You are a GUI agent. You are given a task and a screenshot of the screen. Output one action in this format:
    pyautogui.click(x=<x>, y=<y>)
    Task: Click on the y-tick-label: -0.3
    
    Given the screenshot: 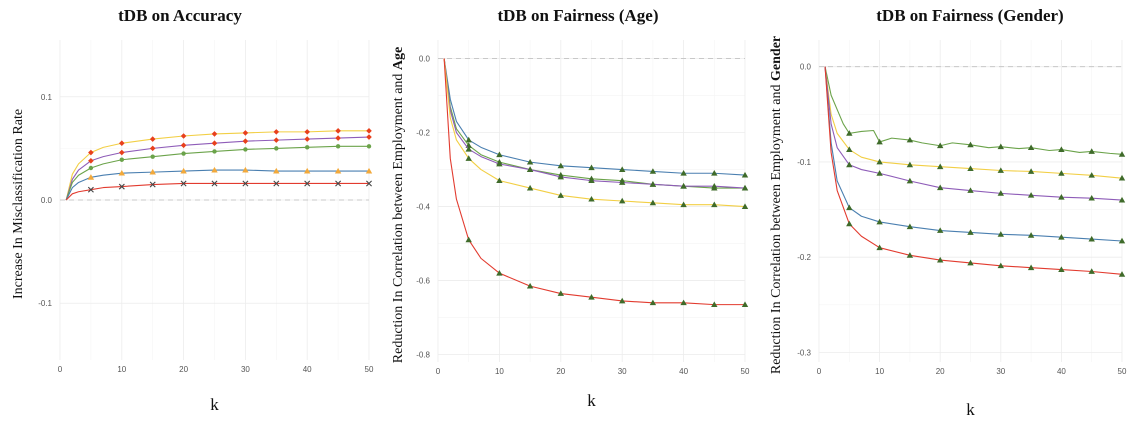 What is the action you would take?
    pyautogui.click(x=804, y=352)
    